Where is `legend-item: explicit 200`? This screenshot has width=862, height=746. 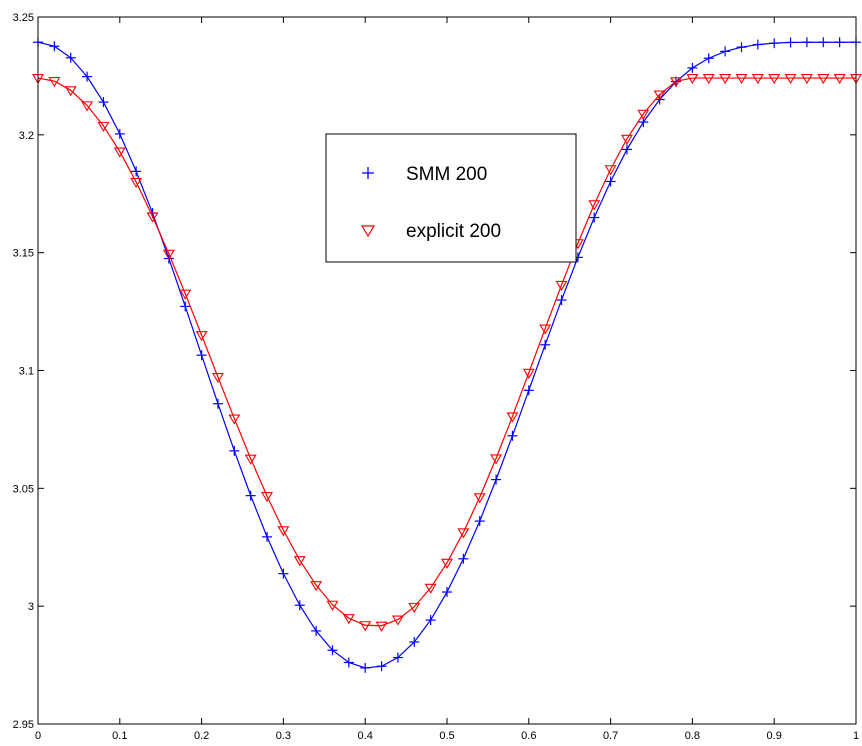 legend-item: explicit 200 is located at coordinates (430, 231).